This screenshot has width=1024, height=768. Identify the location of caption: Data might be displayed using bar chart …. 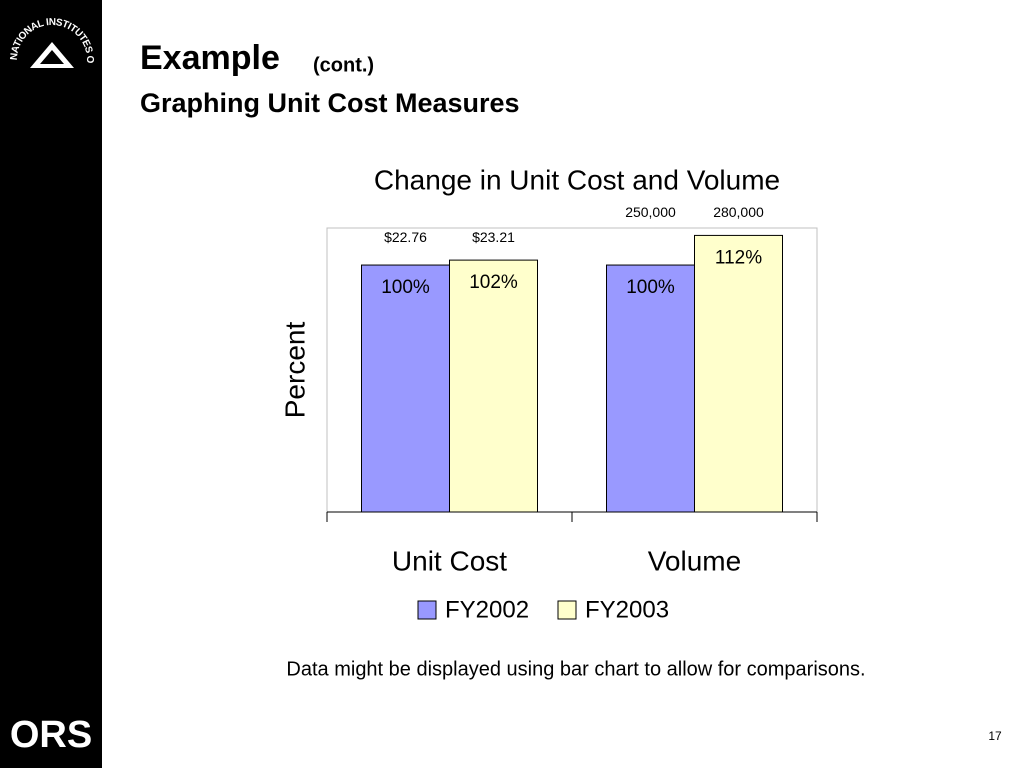
(575, 669).